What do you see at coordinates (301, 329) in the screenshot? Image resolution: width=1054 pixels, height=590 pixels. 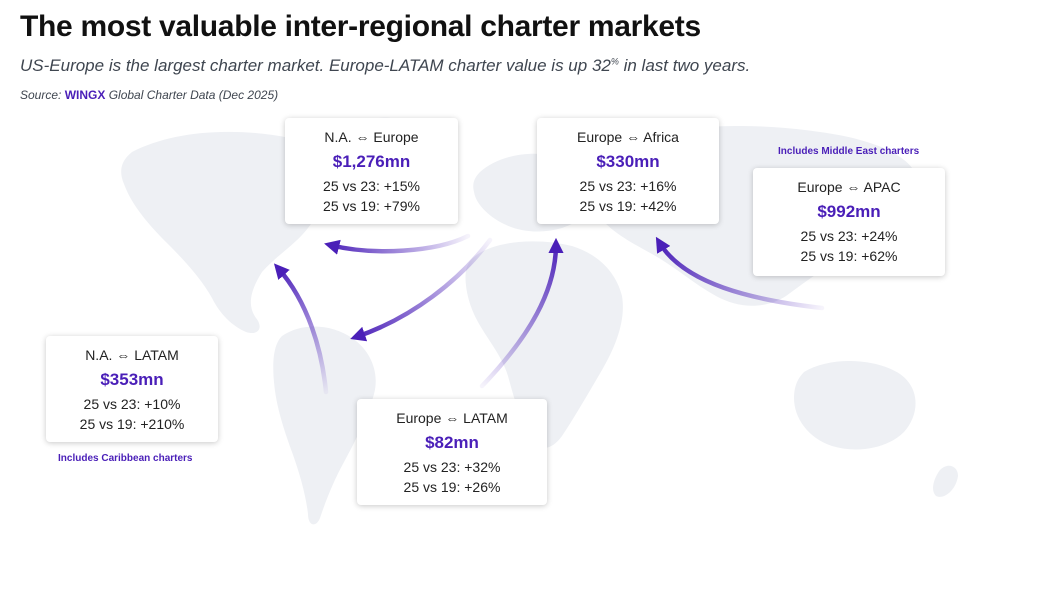 I see `arrow-latam-to-north-america` at bounding box center [301, 329].